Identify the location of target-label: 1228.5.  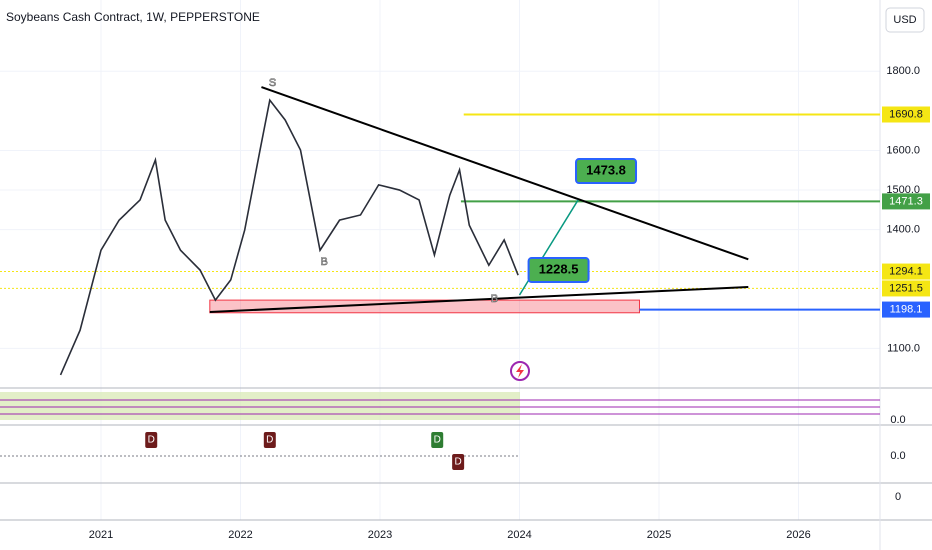
(559, 268).